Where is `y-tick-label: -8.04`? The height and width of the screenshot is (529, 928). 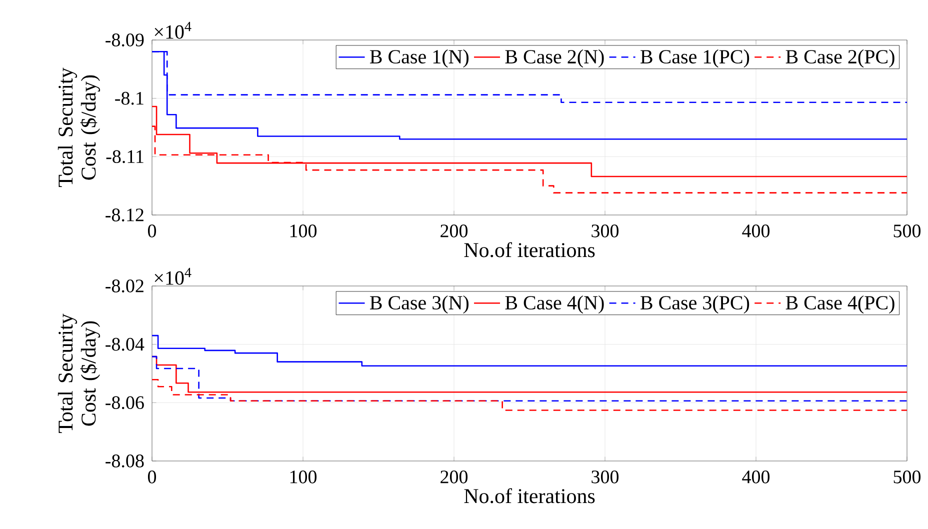
y-tick-label: -8.04 is located at coordinates (125, 344).